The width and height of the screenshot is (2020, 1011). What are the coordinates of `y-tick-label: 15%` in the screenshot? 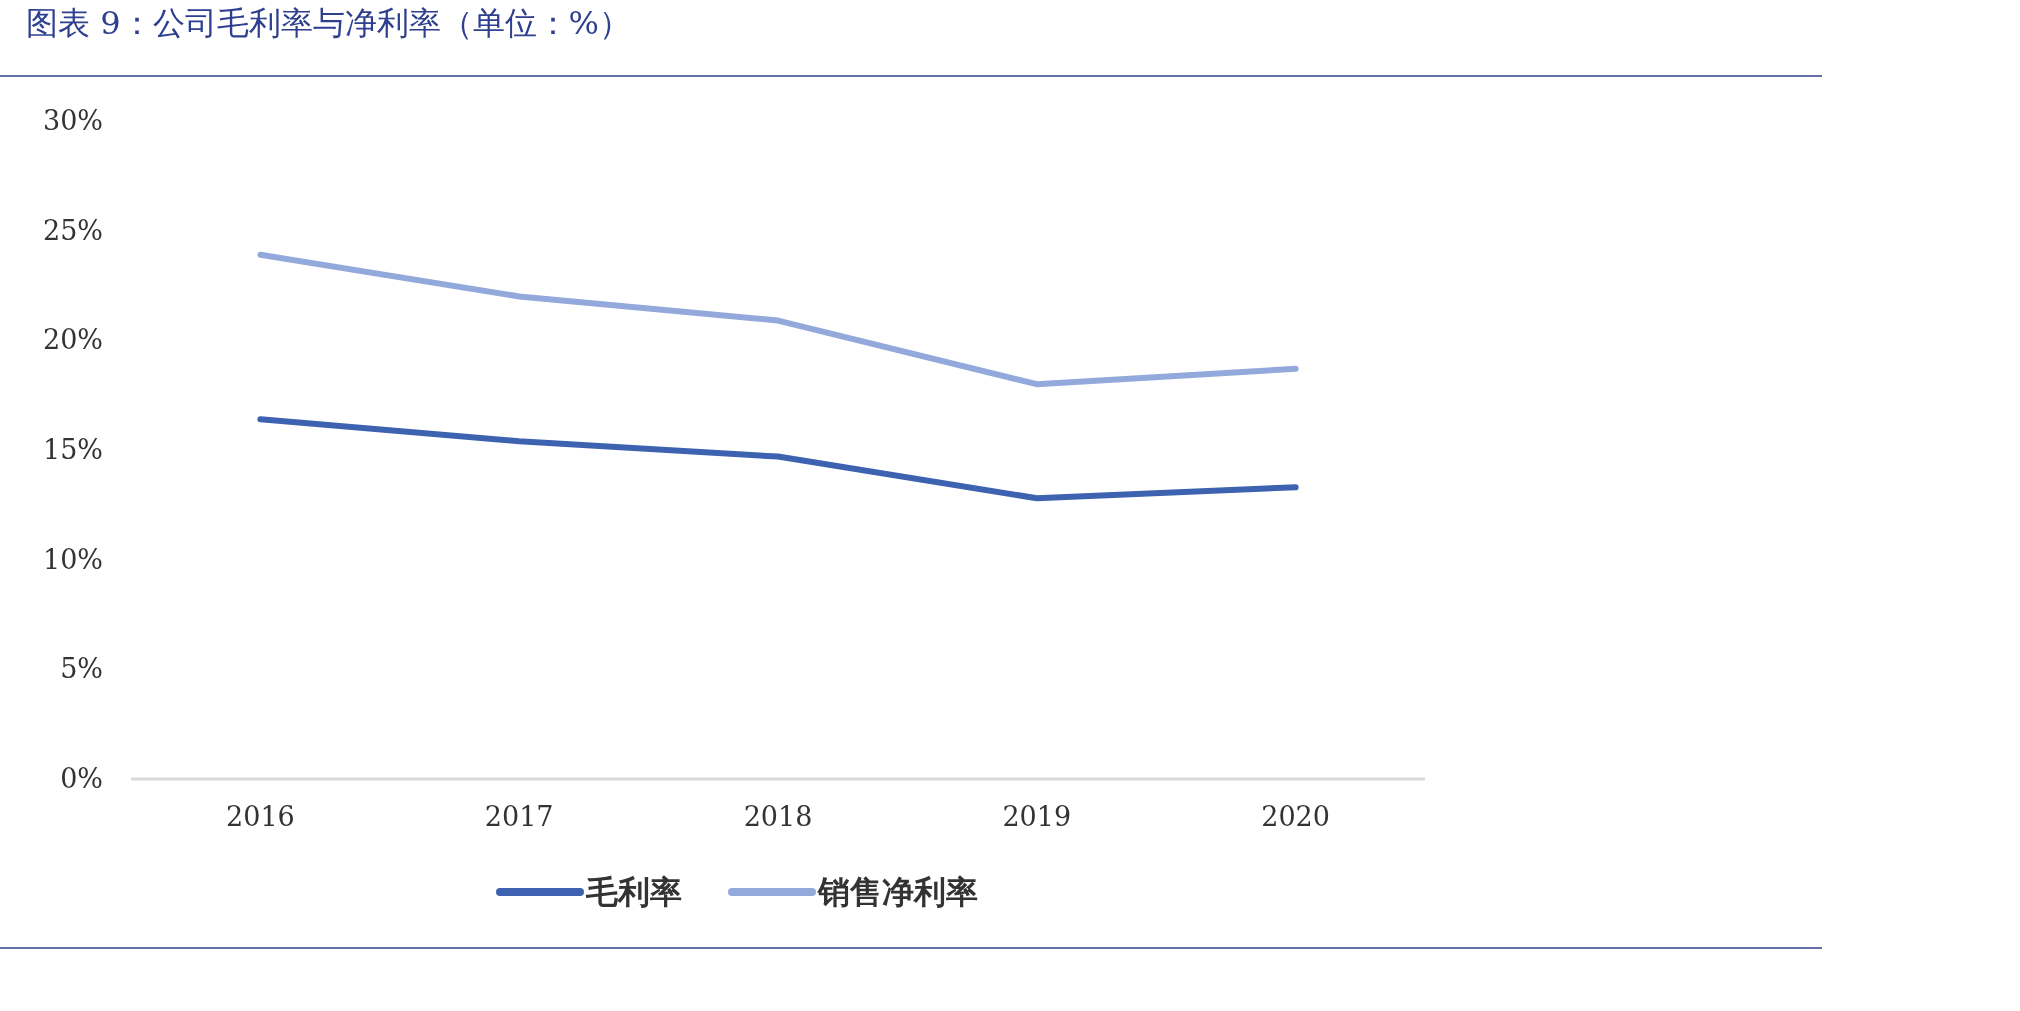 It's located at (72, 449).